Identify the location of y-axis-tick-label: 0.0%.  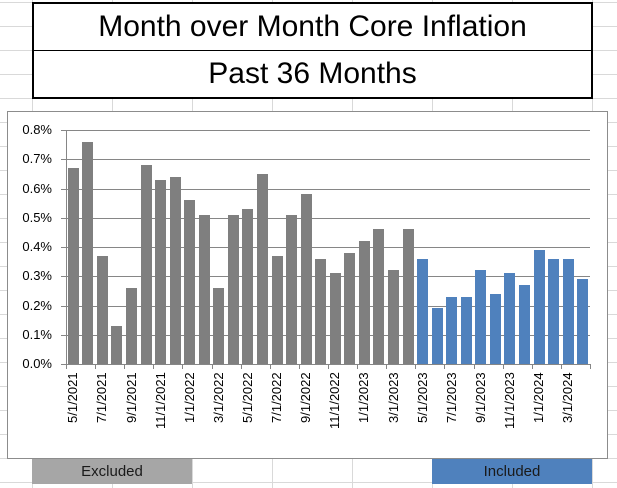
(37, 363).